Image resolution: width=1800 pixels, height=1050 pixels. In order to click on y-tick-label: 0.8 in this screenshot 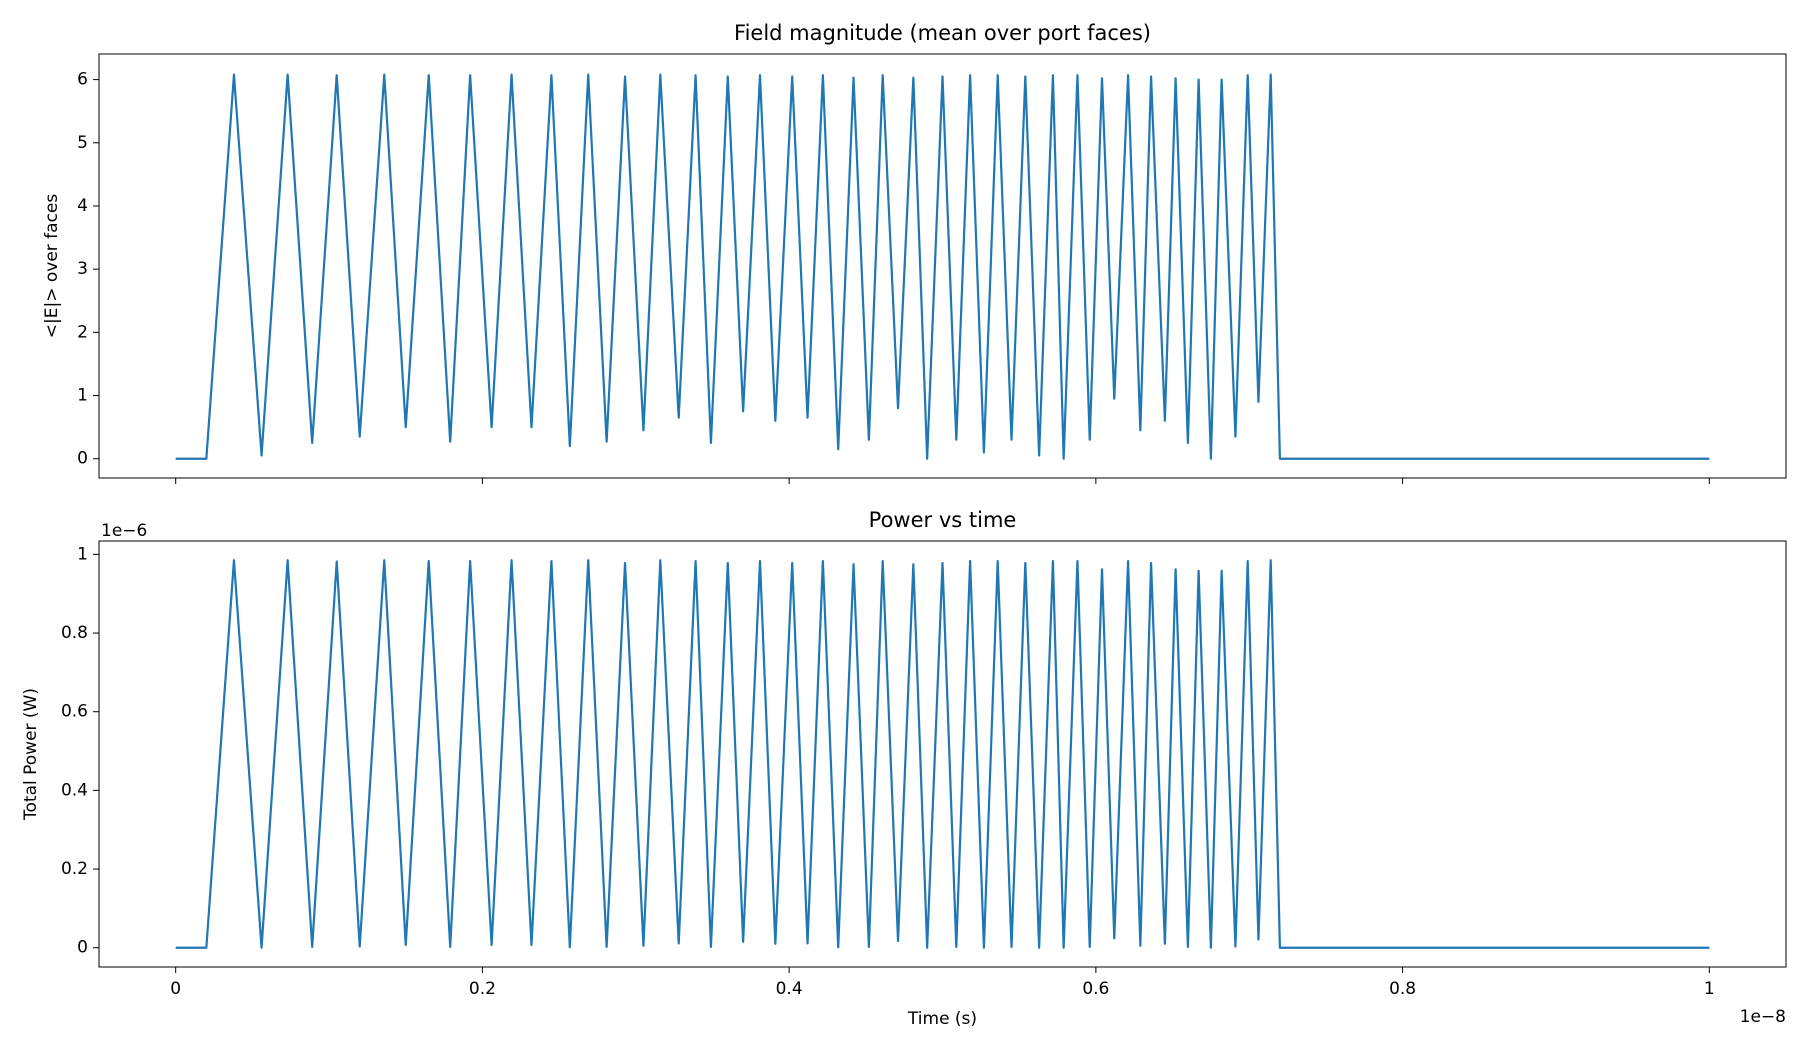, I will do `click(74, 633)`.